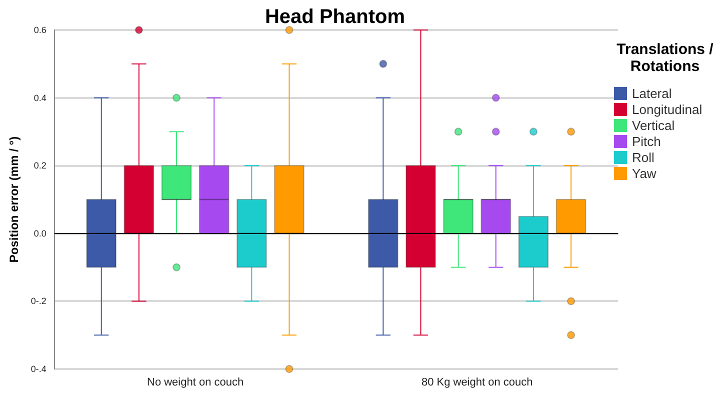 Image resolution: width=720 pixels, height=397 pixels. I want to click on y-tick-label: 0.4, so click(40, 97).